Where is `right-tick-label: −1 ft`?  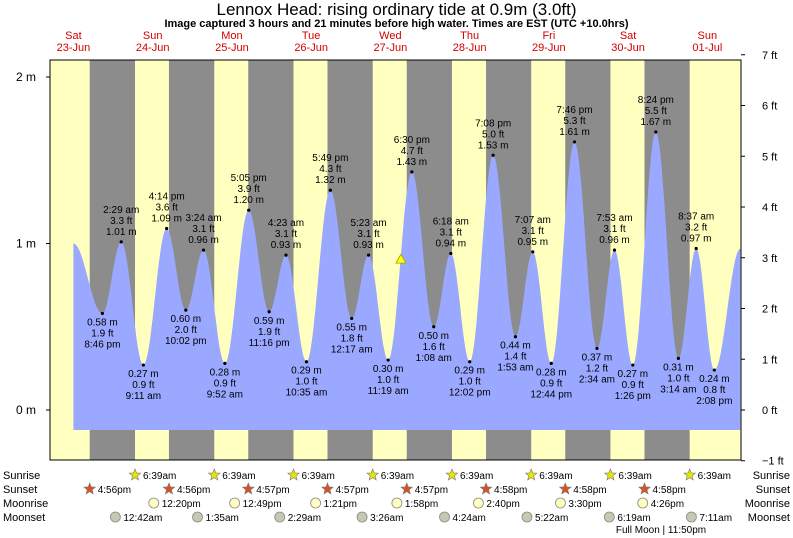
right-tick-label: −1 ft is located at coordinates (773, 462).